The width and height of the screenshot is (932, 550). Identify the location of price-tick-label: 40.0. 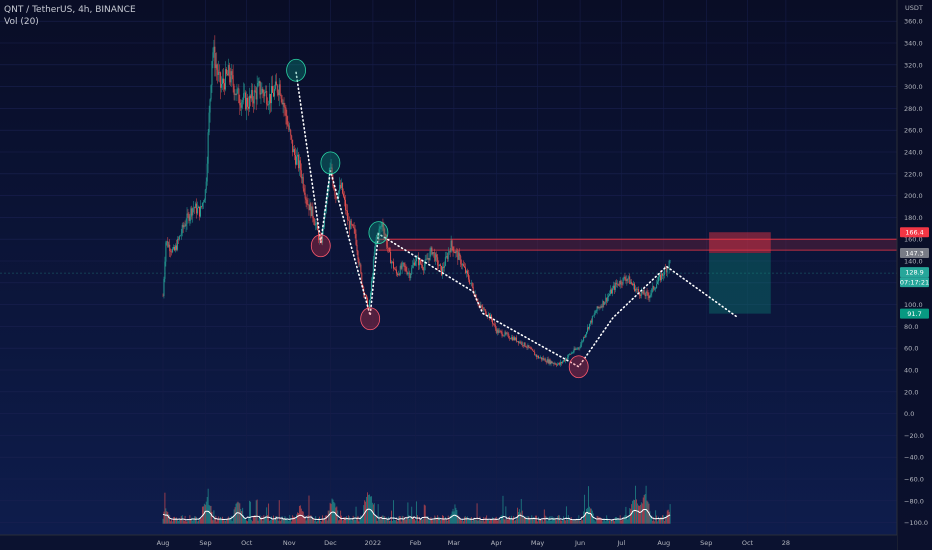
(911, 371).